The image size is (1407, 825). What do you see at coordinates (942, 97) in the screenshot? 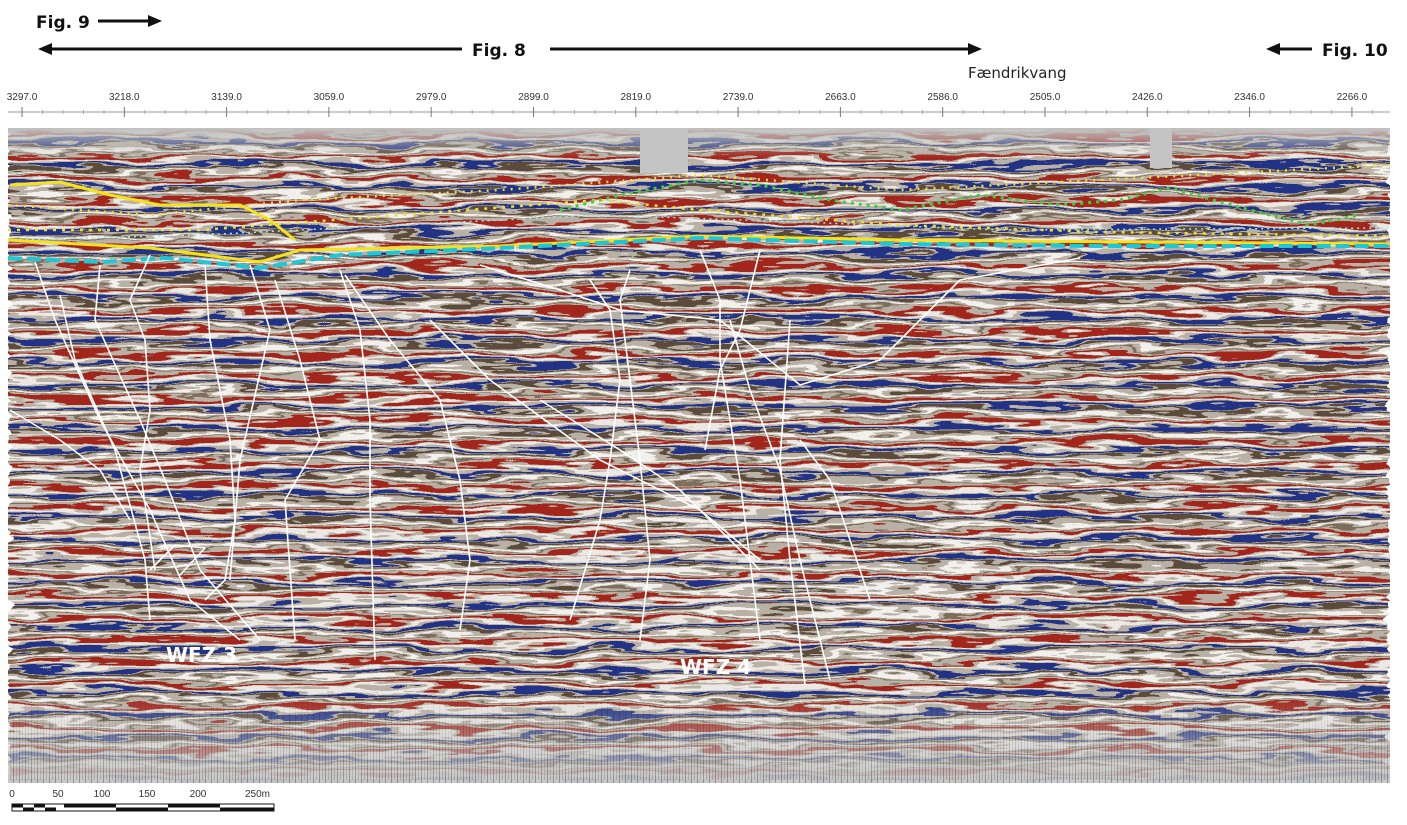
I see `shotpoint-label: 2586.0` at bounding box center [942, 97].